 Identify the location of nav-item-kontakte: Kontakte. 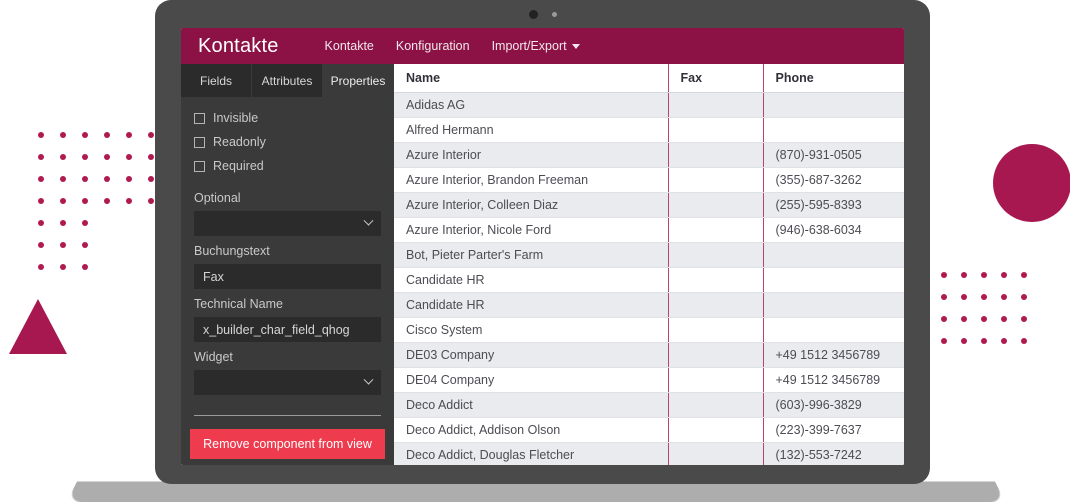
(349, 46).